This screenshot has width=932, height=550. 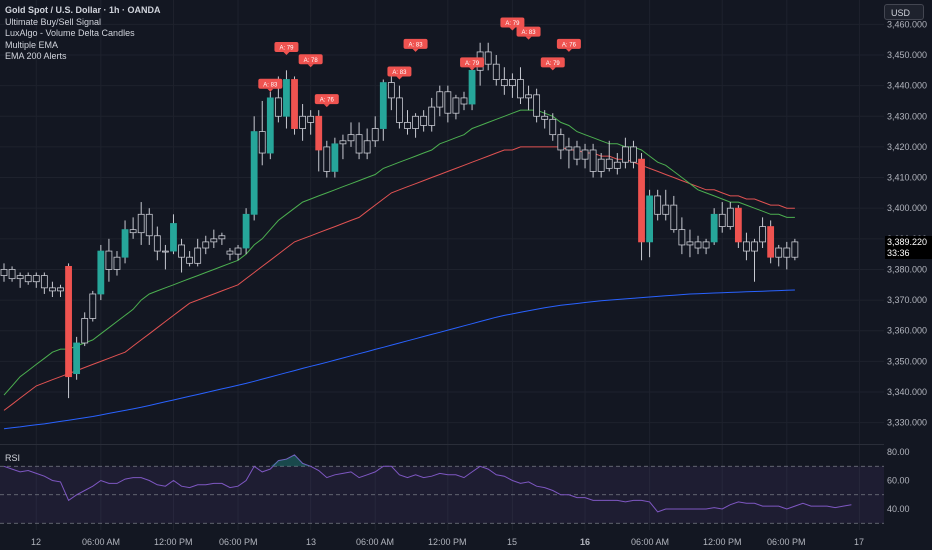 What do you see at coordinates (907, 147) in the screenshot?
I see `price-tick-label: 3,420.000` at bounding box center [907, 147].